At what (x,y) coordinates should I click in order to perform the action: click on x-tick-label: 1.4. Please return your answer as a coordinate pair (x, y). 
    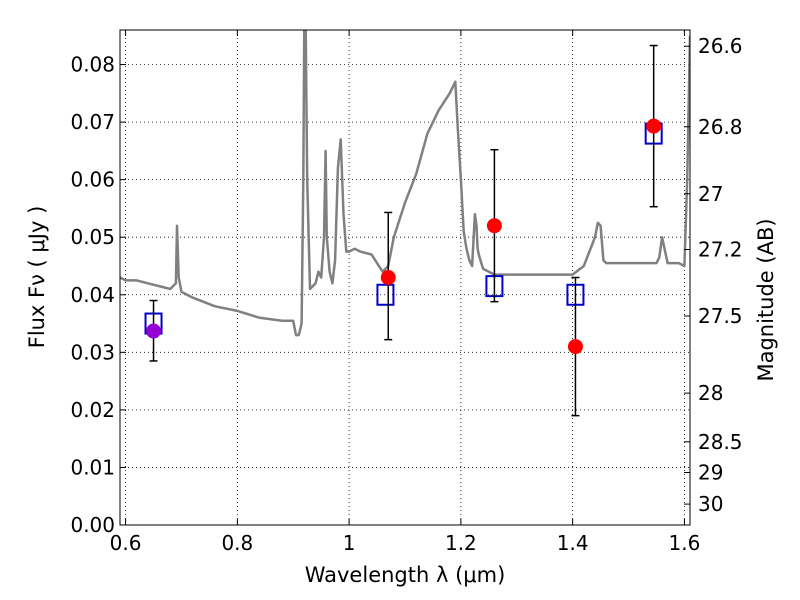
    Looking at the image, I should click on (573, 543).